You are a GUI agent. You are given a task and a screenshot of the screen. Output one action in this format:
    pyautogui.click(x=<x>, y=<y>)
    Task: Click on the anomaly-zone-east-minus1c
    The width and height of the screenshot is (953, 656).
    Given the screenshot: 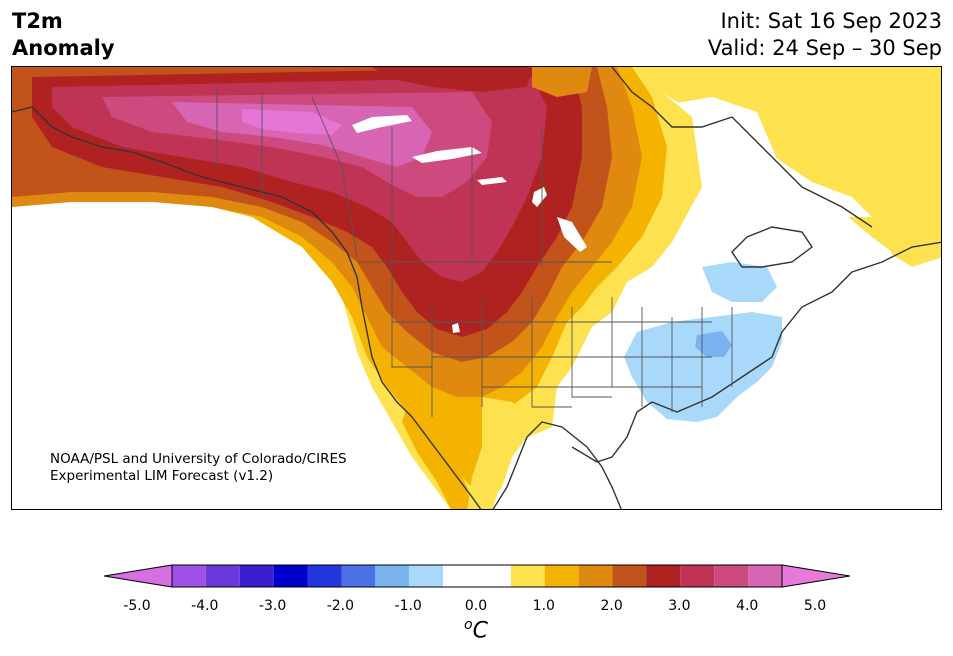 What is the action you would take?
    pyautogui.click(x=703, y=367)
    